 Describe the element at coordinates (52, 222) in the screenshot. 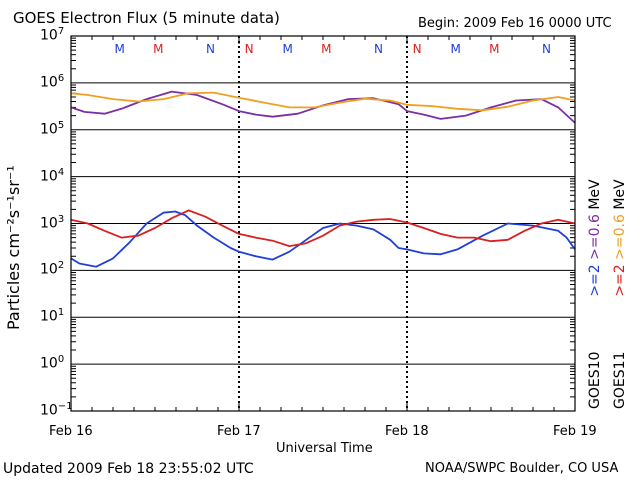

I see `y-tick-label: 10³` at that location.